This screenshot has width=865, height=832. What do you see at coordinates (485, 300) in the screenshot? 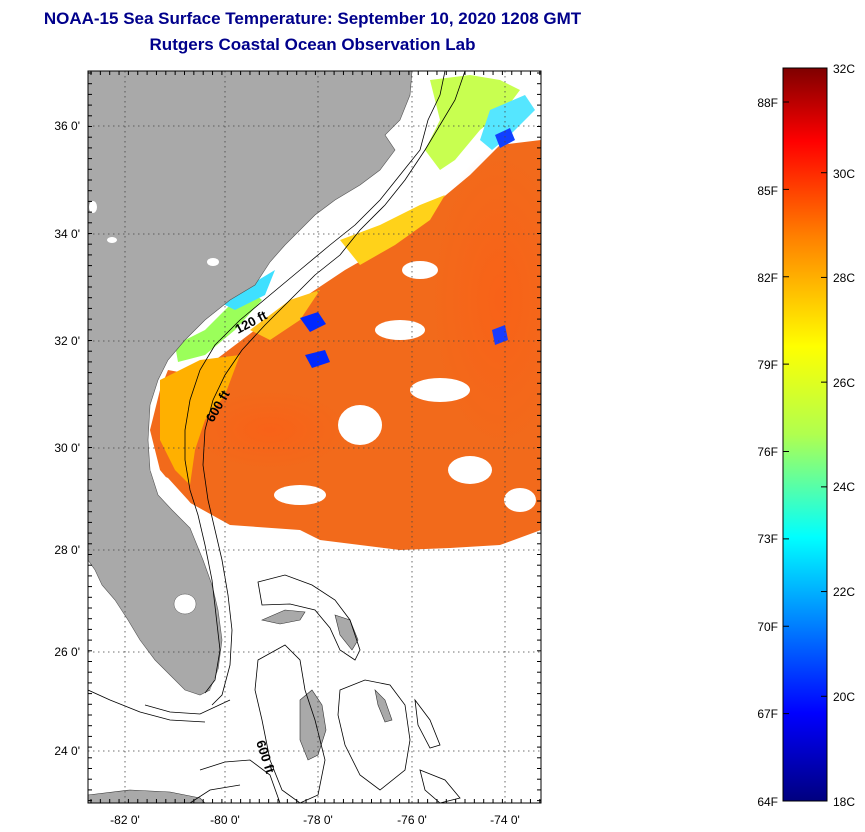
I see `sst-hot-core` at bounding box center [485, 300].